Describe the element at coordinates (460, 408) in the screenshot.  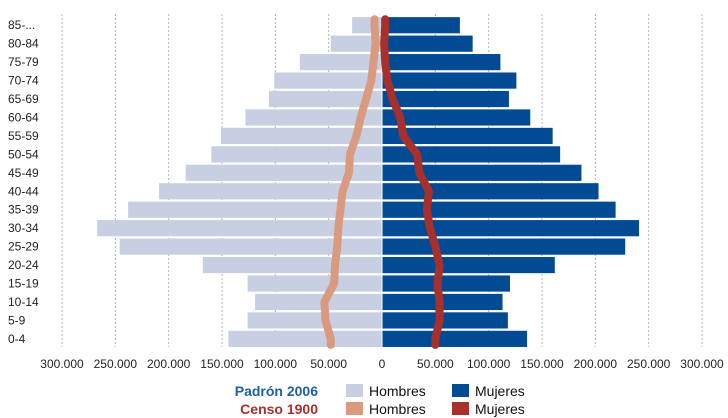
I see `legend-swatch-censo-mujeres` at that location.